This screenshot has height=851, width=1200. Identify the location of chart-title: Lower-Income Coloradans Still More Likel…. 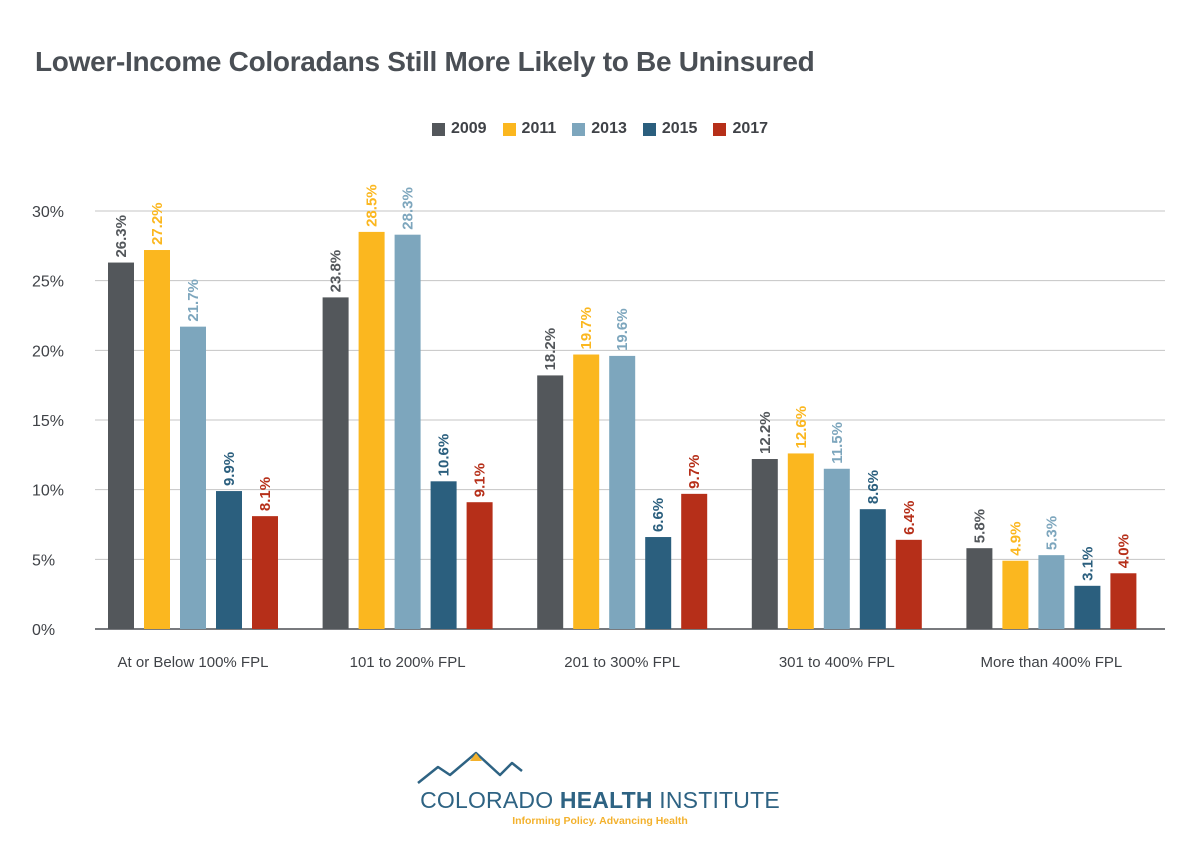
(425, 61).